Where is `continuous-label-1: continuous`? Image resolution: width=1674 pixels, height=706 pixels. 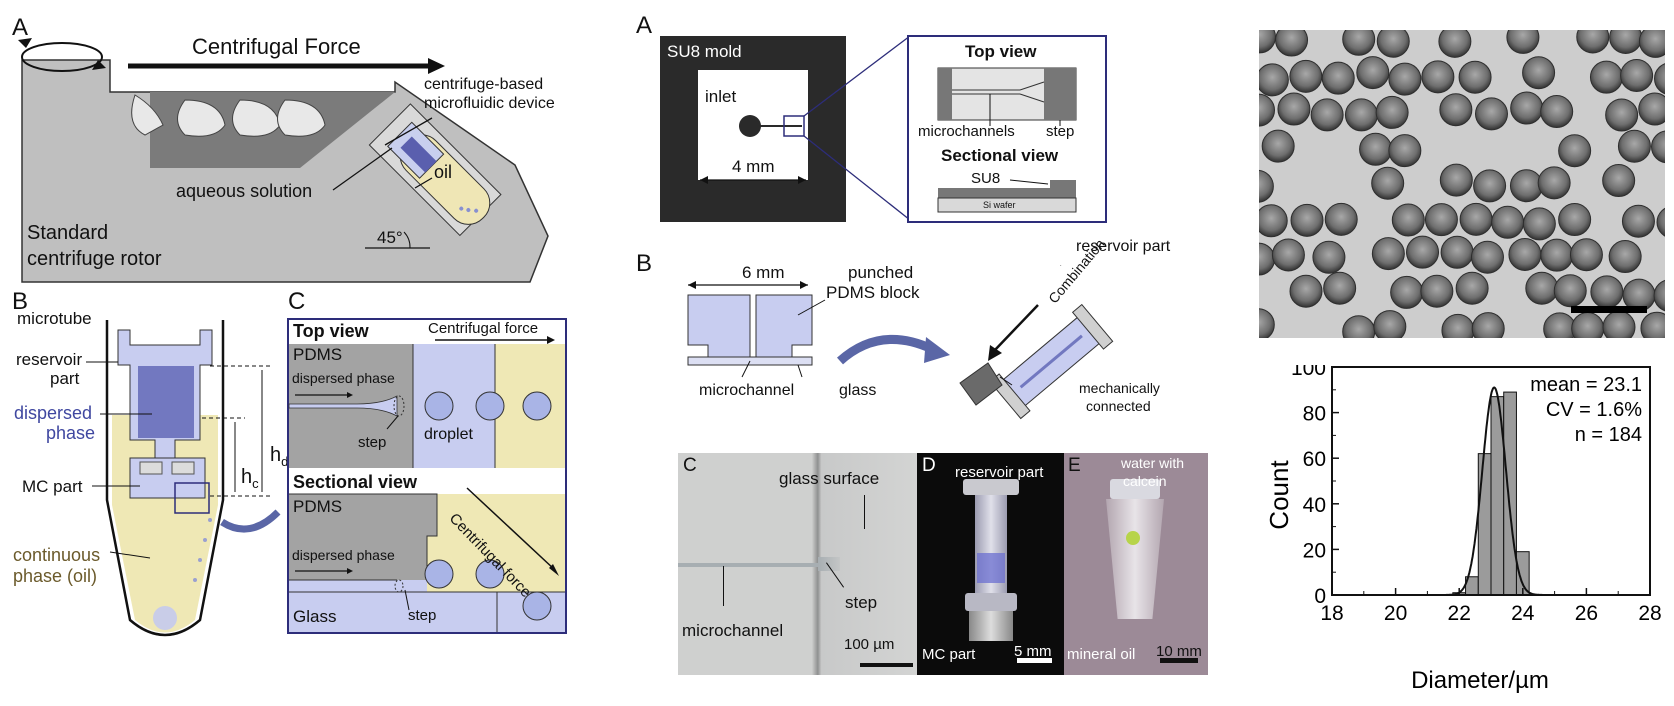 continuous-label-1: continuous is located at coordinates (57, 555).